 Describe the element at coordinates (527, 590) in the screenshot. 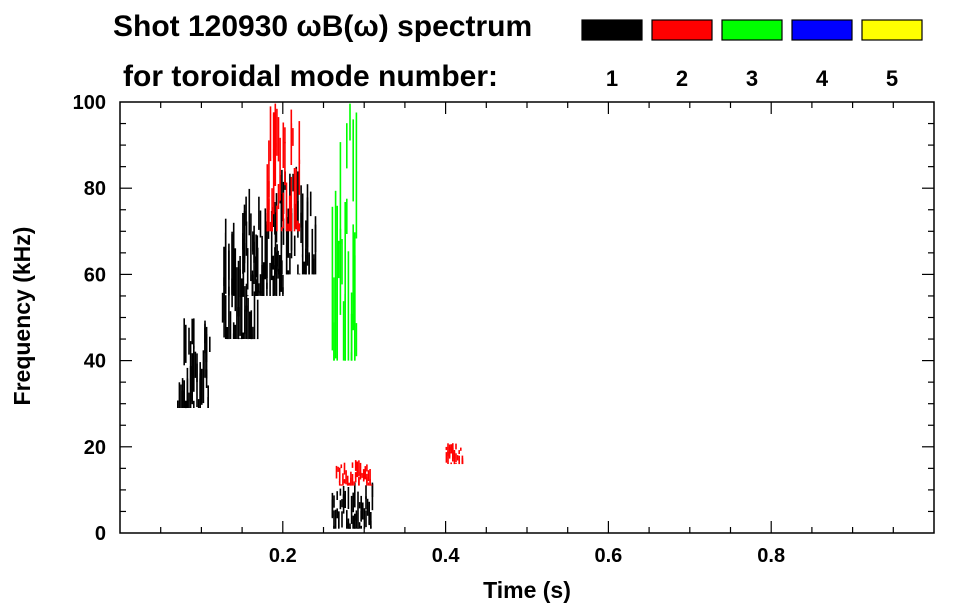

I see `x-axis-label: Time (s)` at that location.